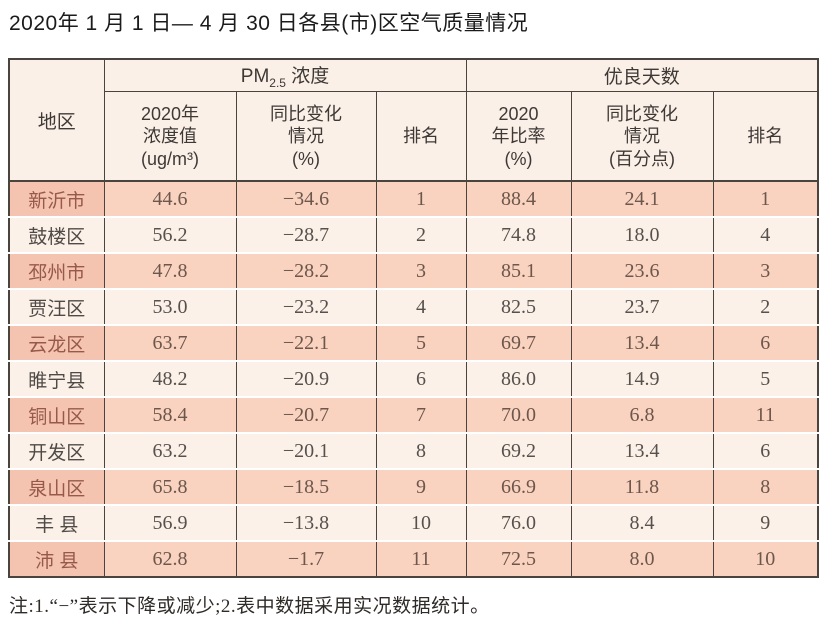 This screenshot has height=620, width=825. I want to click on good-ratio-cell: 76.0, so click(518, 524).